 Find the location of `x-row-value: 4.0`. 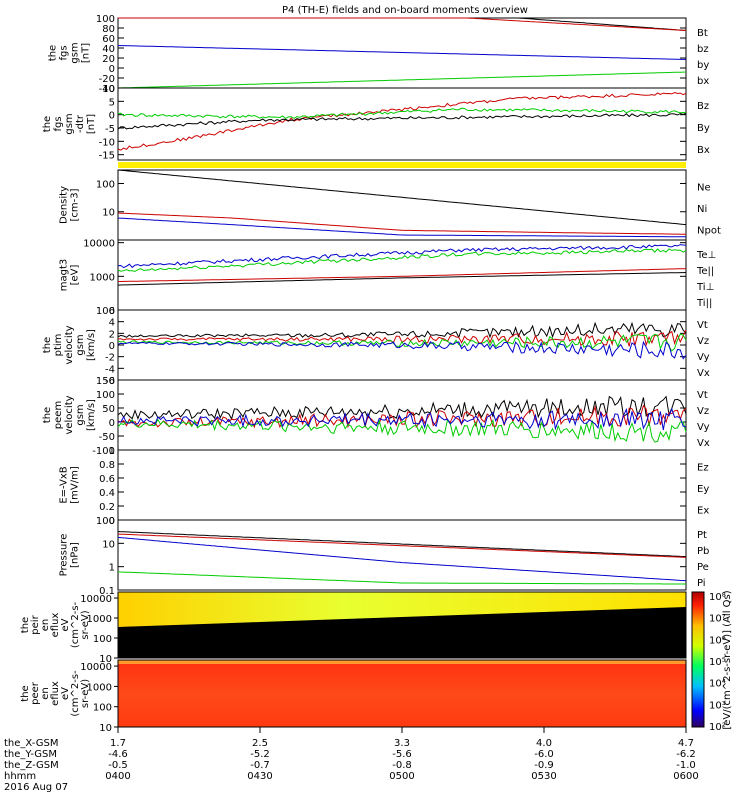

x-row-value: 4.0 is located at coordinates (544, 743).